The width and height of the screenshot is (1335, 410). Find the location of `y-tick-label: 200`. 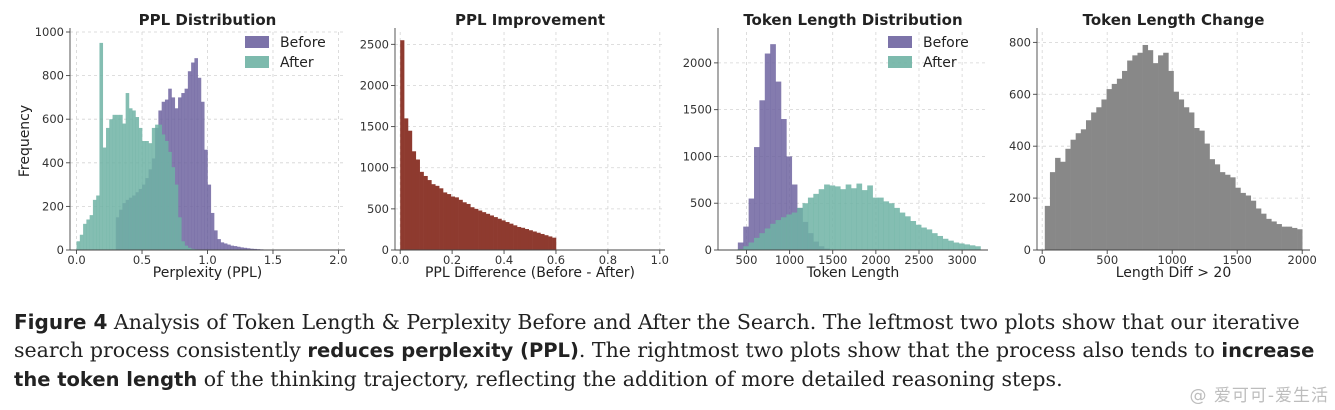

y-tick-label: 200 is located at coordinates (53, 206).